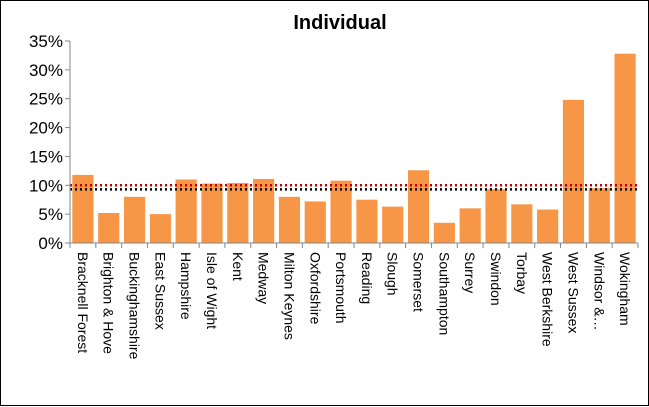  I want to click on x-tick-label: Isle of Wight, so click(212, 290).